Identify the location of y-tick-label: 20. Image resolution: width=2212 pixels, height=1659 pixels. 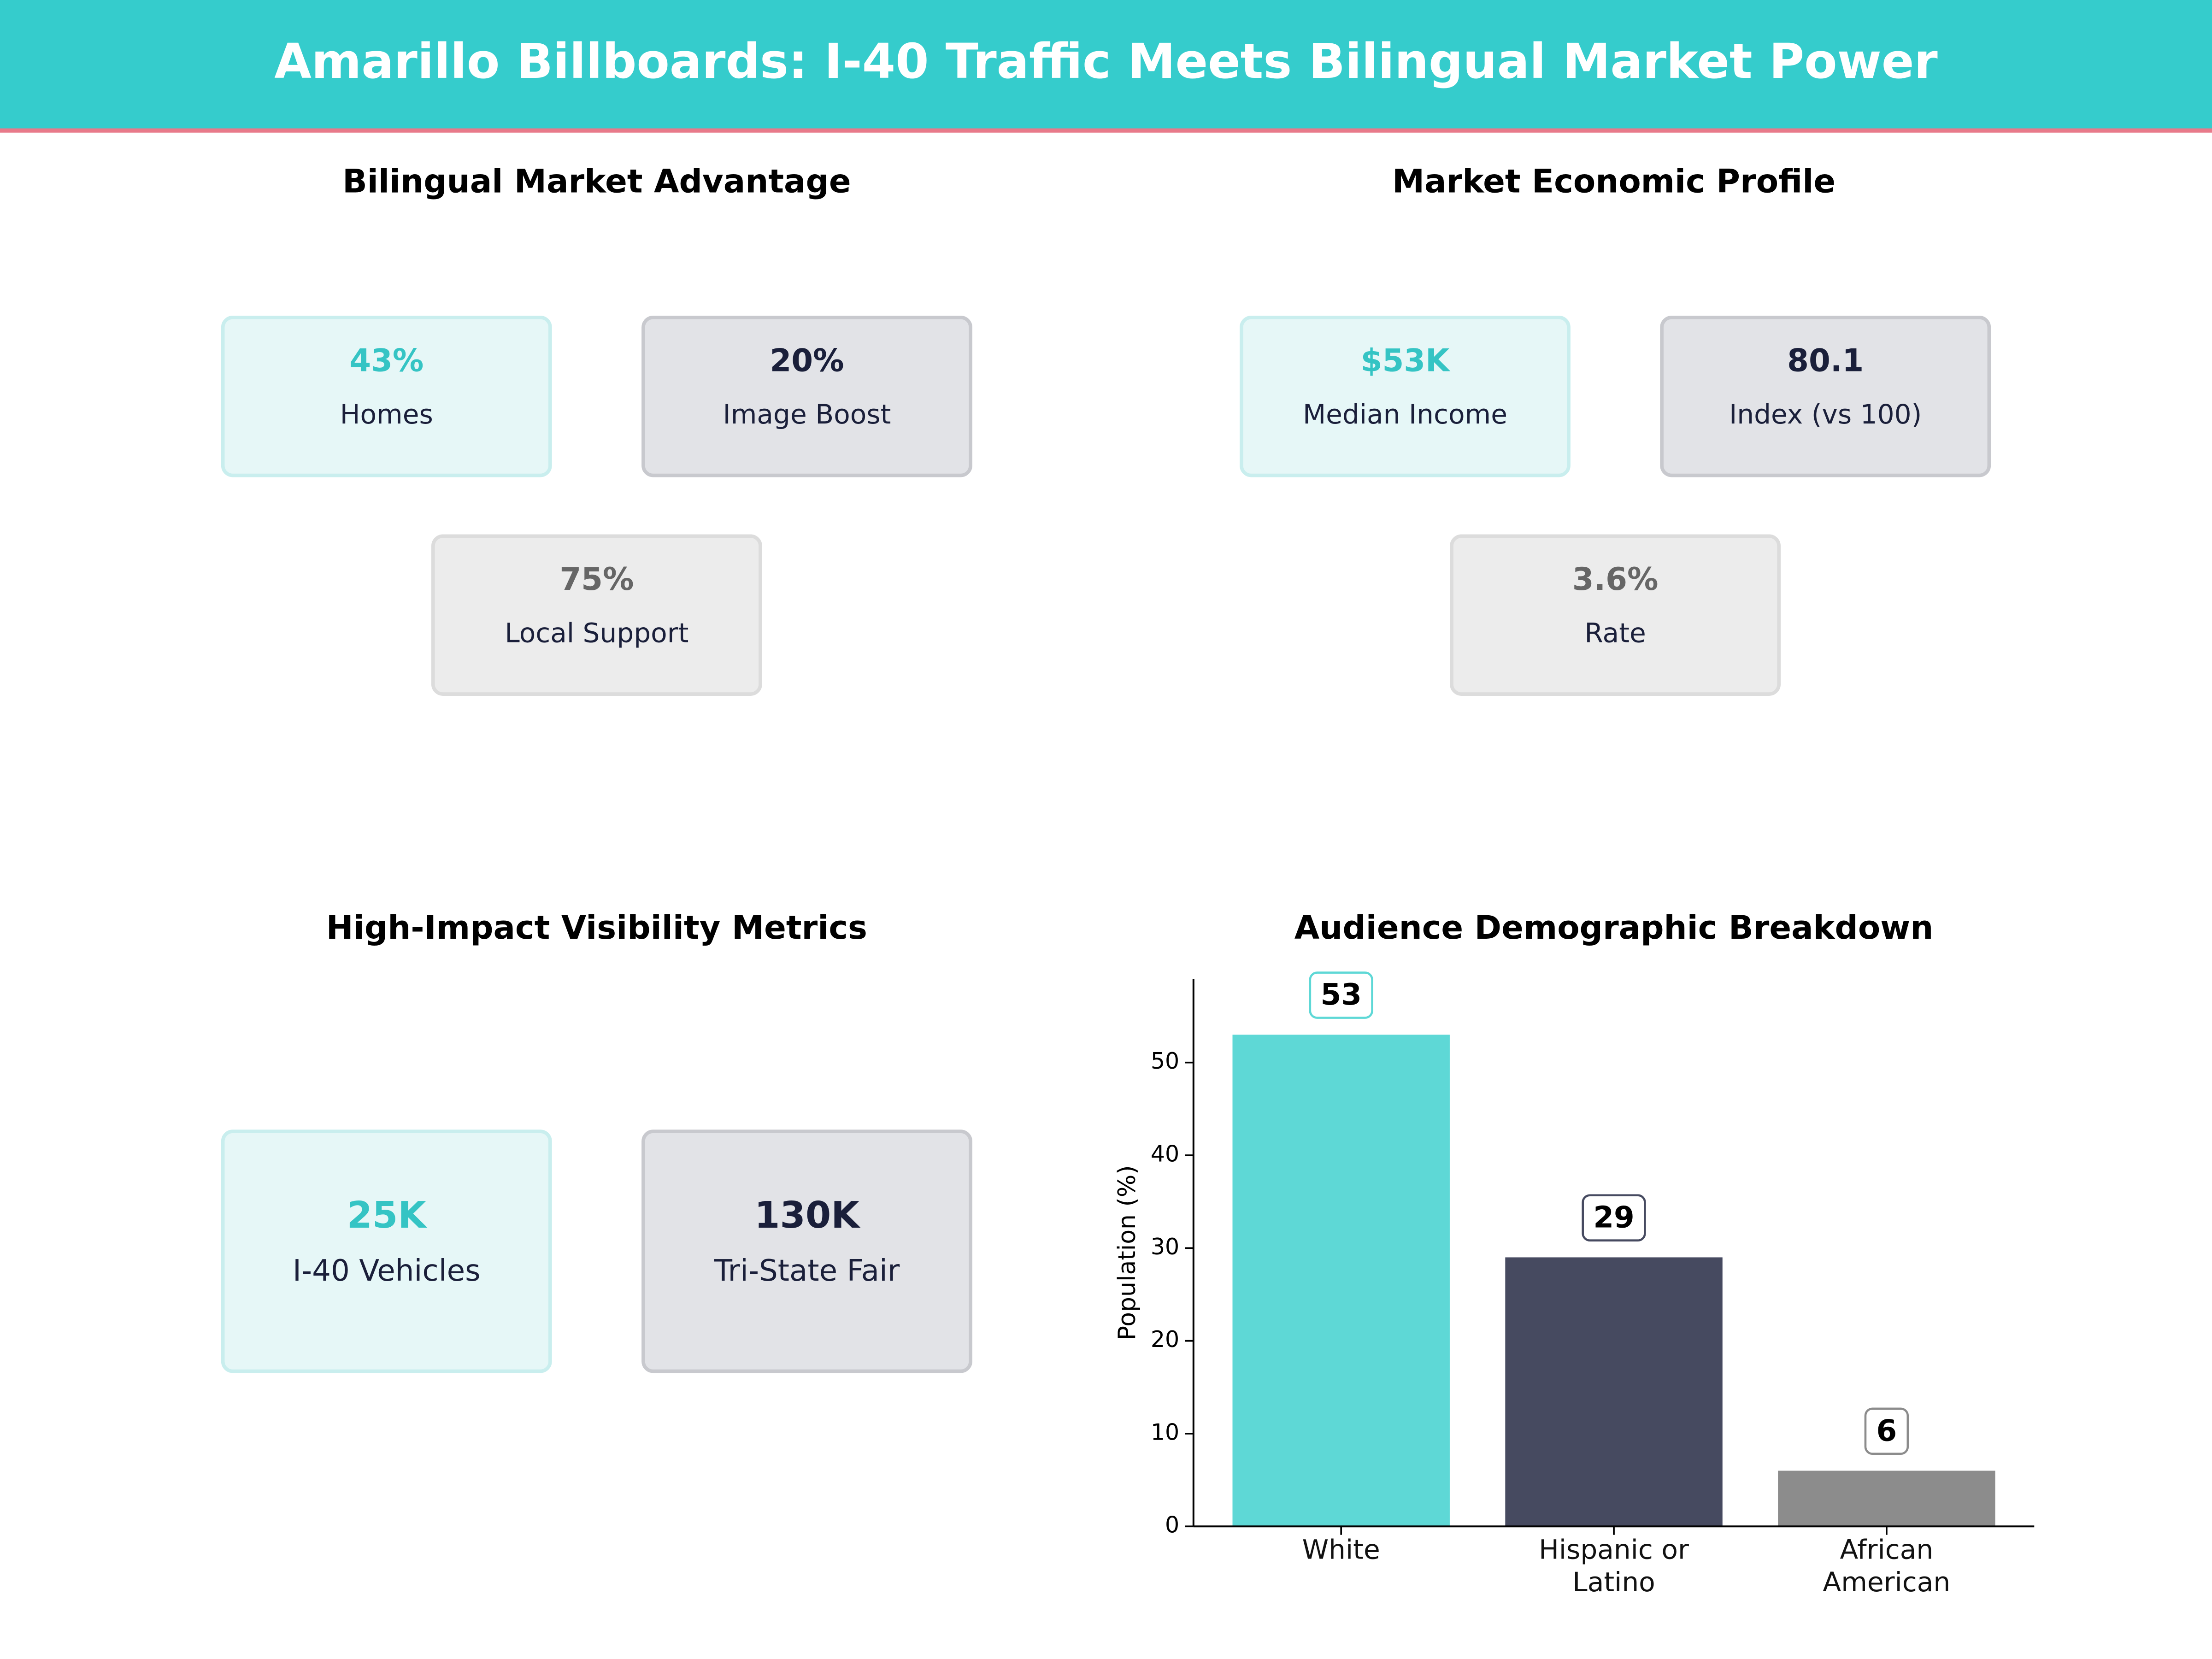
(1165, 1339).